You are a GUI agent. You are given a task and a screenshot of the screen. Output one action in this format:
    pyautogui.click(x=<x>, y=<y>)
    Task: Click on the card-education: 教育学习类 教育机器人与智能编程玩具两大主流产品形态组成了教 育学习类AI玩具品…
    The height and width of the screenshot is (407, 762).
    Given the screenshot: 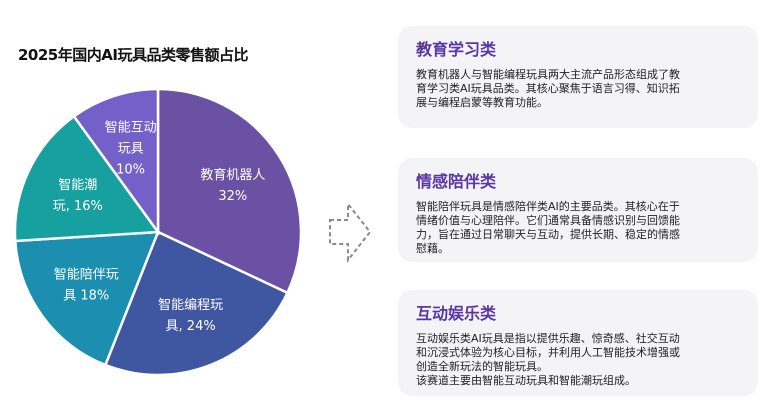 What is the action you would take?
    pyautogui.click(x=578, y=77)
    